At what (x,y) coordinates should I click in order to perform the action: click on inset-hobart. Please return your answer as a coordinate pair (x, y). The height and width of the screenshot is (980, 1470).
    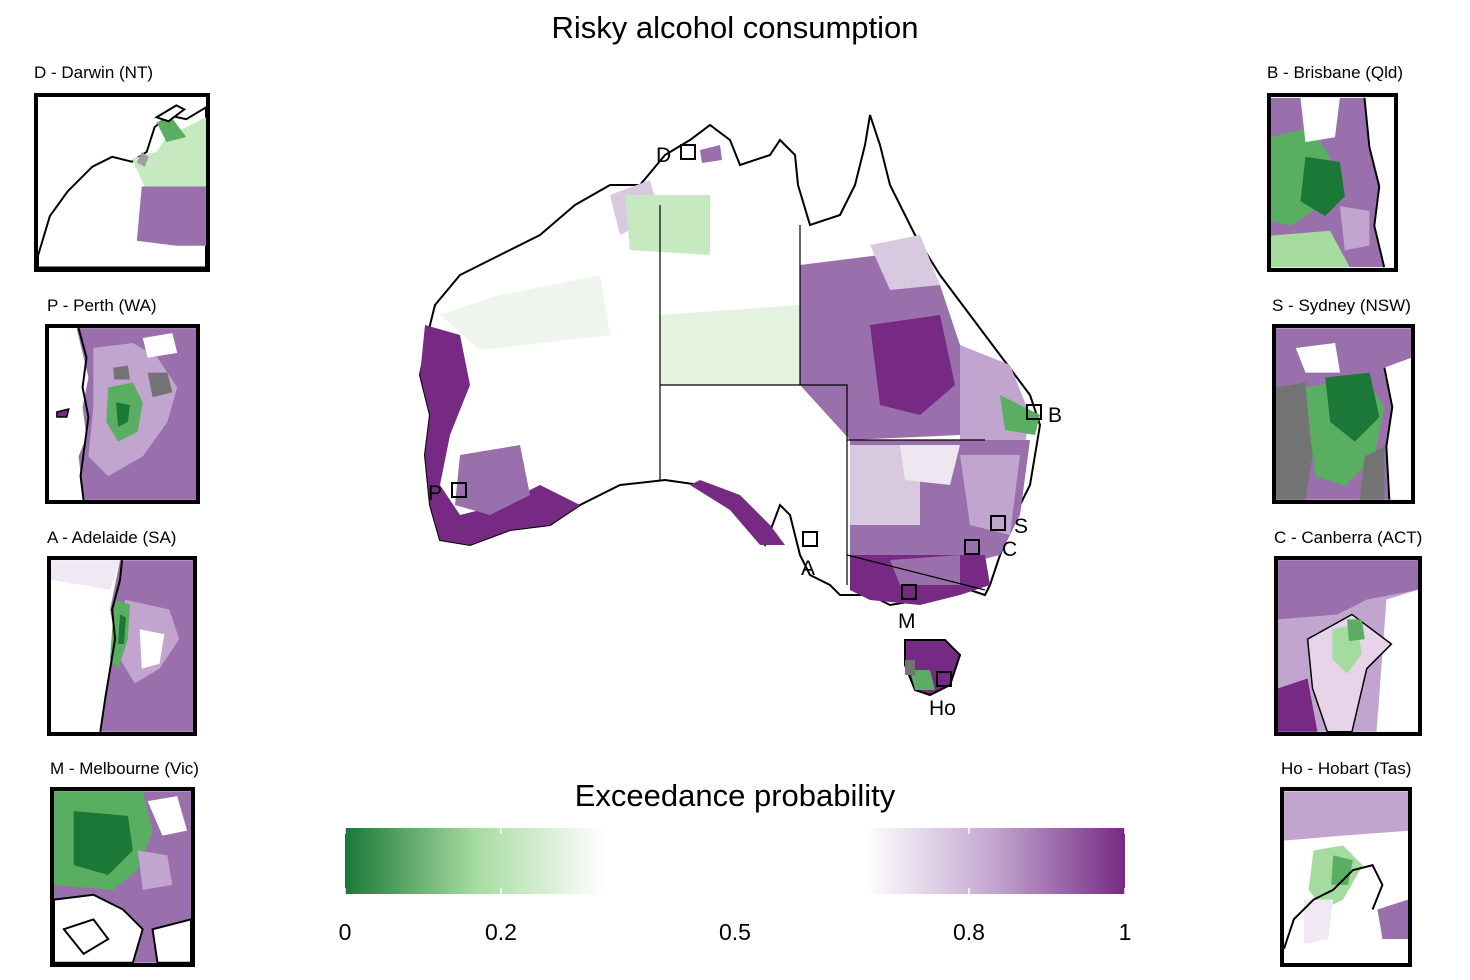
    Looking at the image, I should click on (1346, 877).